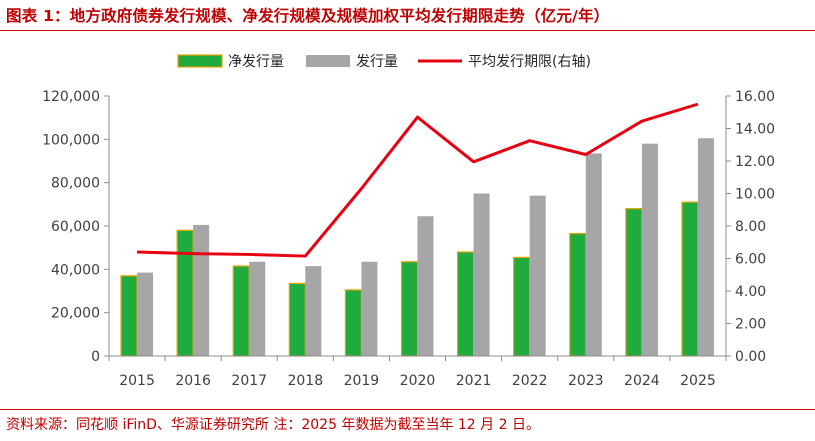 This screenshot has height=441, width=815. Describe the element at coordinates (755, 130) in the screenshot. I see `right-axis-tick-label: 14.00` at that location.